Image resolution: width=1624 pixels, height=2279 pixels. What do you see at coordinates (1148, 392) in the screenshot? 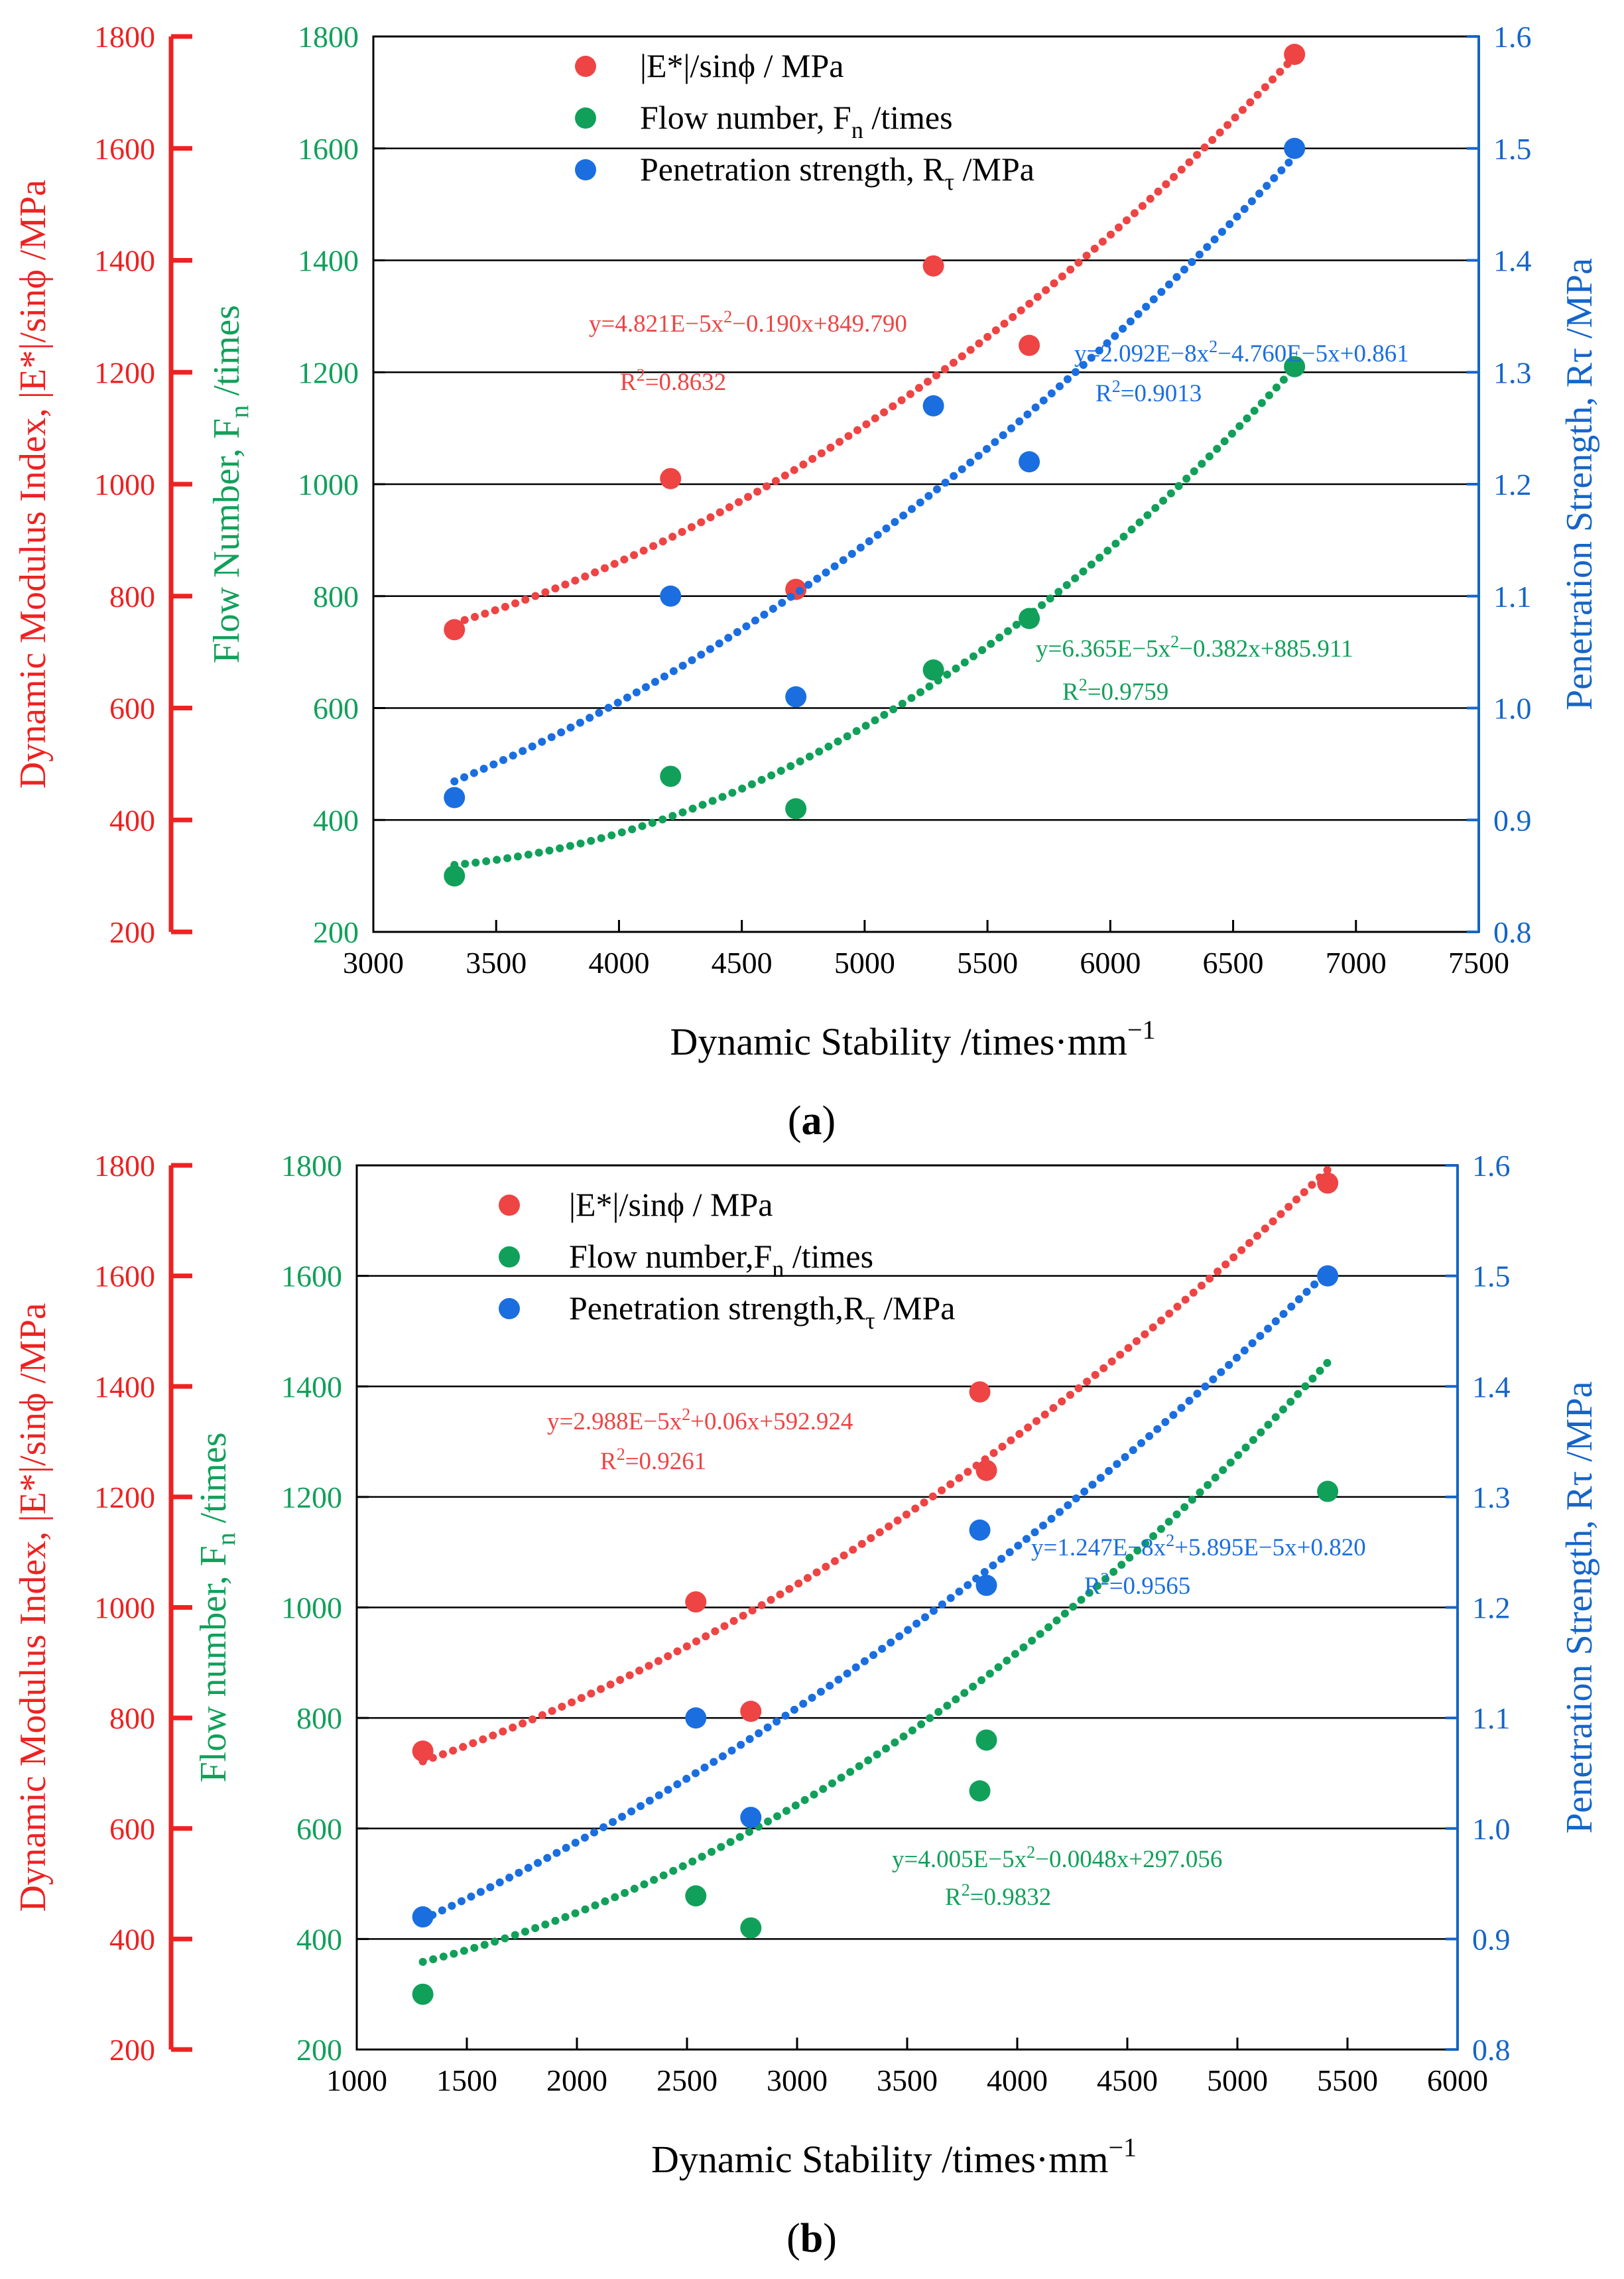
I see `r-squared-blue: R2=0.9013` at bounding box center [1148, 392].